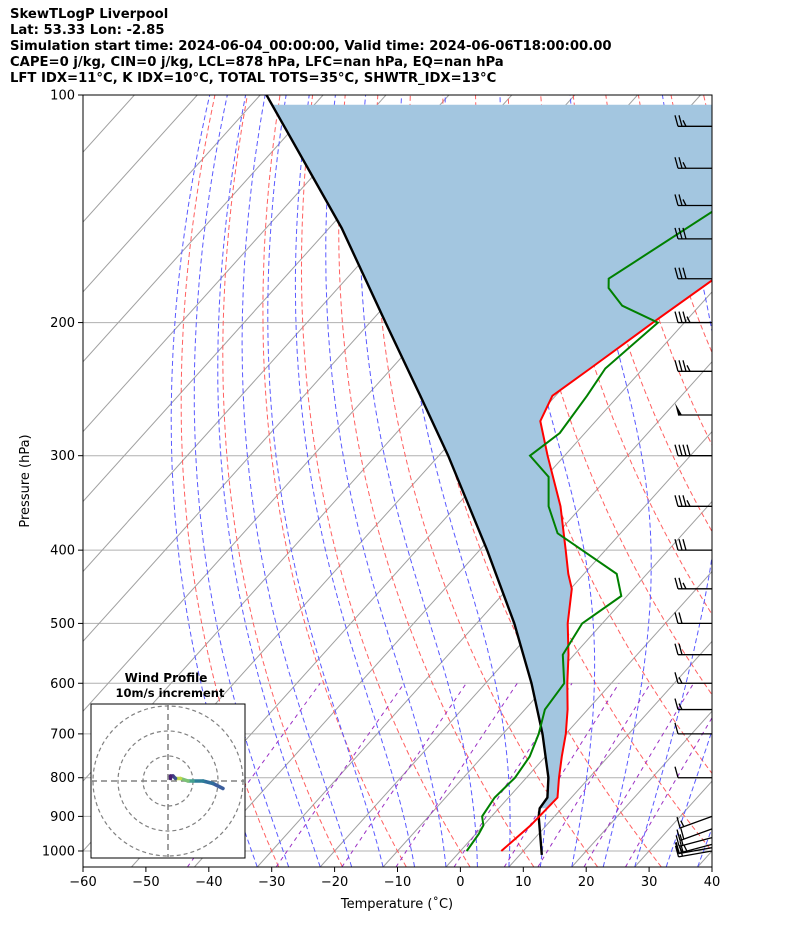 This screenshot has width=794, height=937. What do you see at coordinates (62, 684) in the screenshot?
I see `y-tick-label: 600` at bounding box center [62, 684].